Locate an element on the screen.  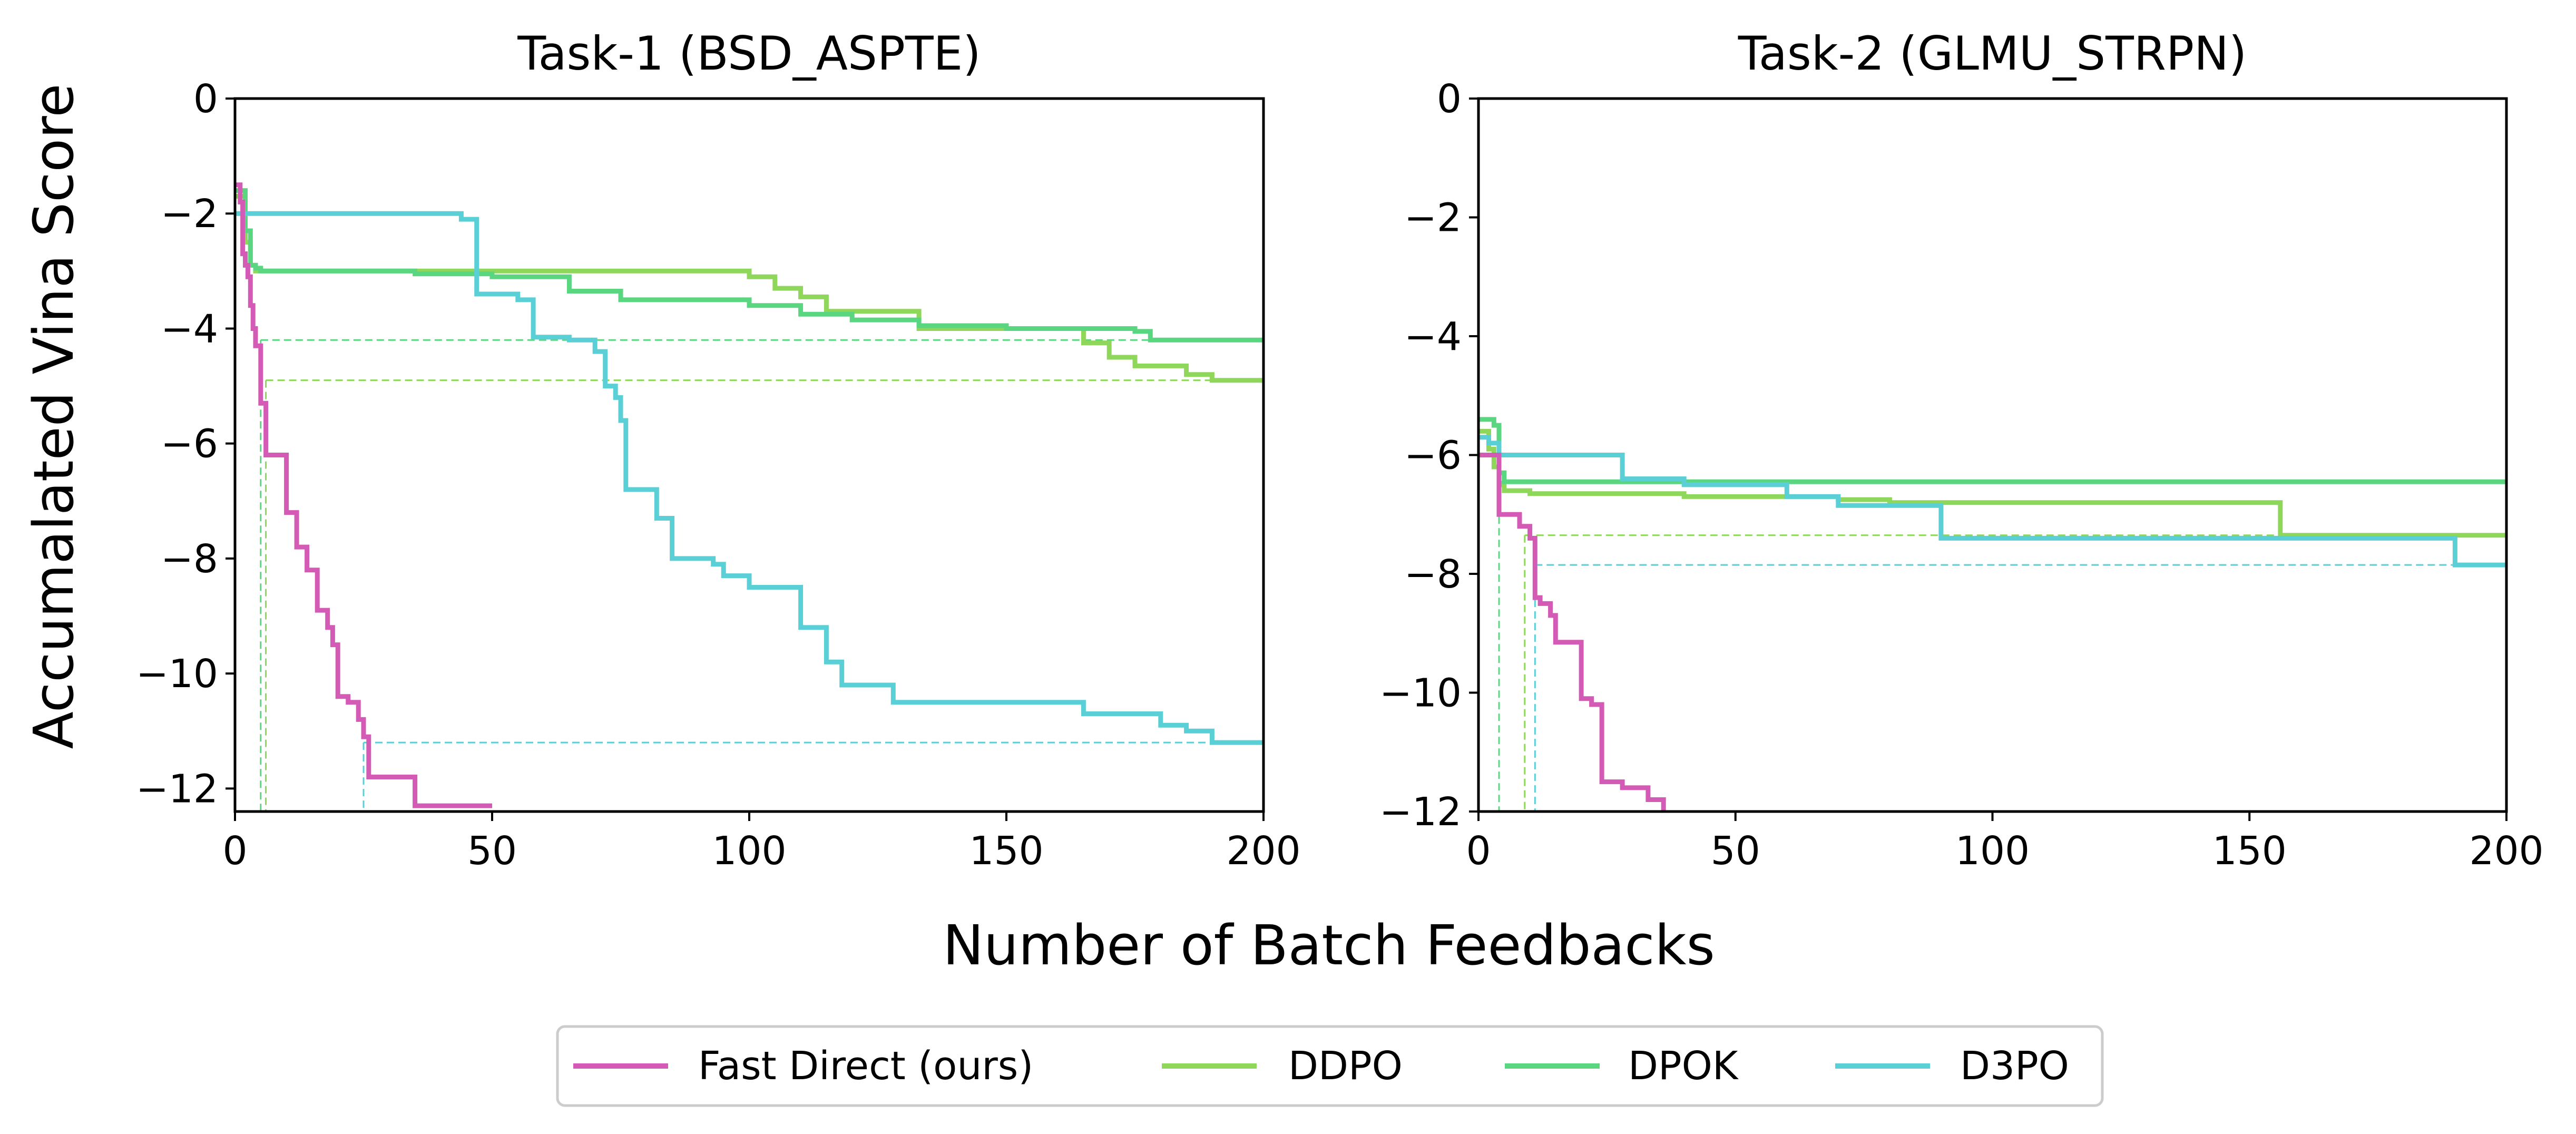
shared-x-axis-label: Number of Batch Feedbacks is located at coordinates (1329, 945).